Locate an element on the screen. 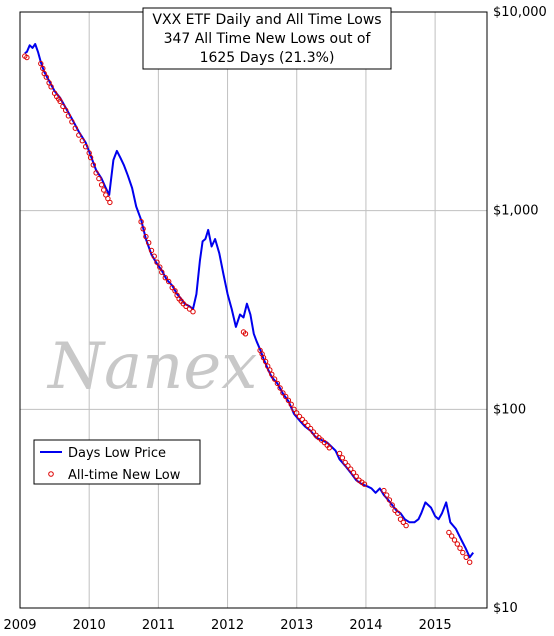 This screenshot has width=554, height=636. chart-title-line-2: 347 All Time New Lows out of is located at coordinates (268, 39).